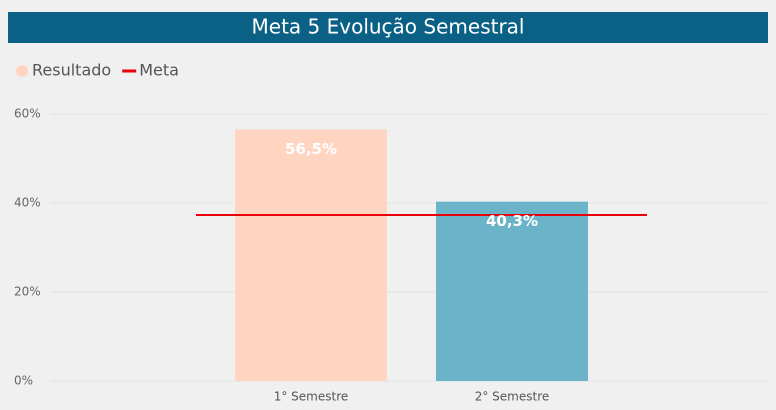 The image size is (776, 410). I want to click on x-tick-label: 1° Semestre, so click(311, 397).